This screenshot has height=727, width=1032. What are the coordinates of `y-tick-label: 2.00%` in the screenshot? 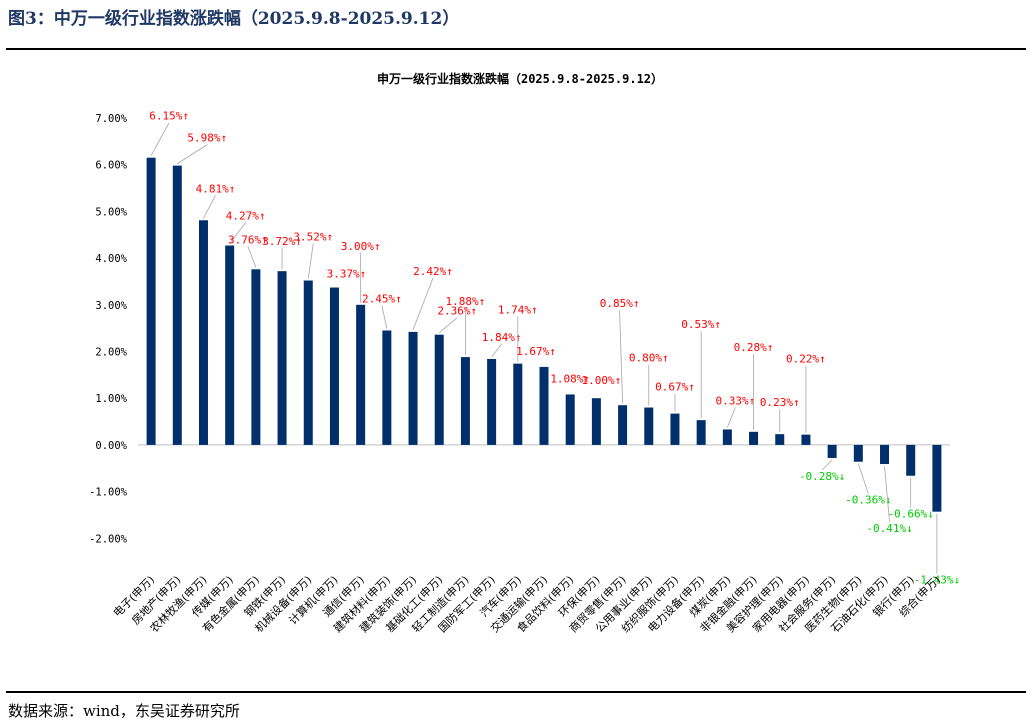 It's located at (111, 353).